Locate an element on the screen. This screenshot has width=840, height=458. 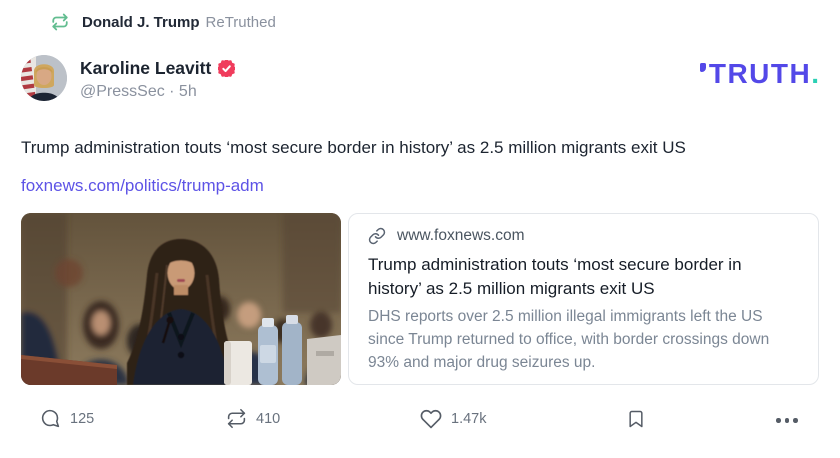
avatar-image is located at coordinates (44, 78).